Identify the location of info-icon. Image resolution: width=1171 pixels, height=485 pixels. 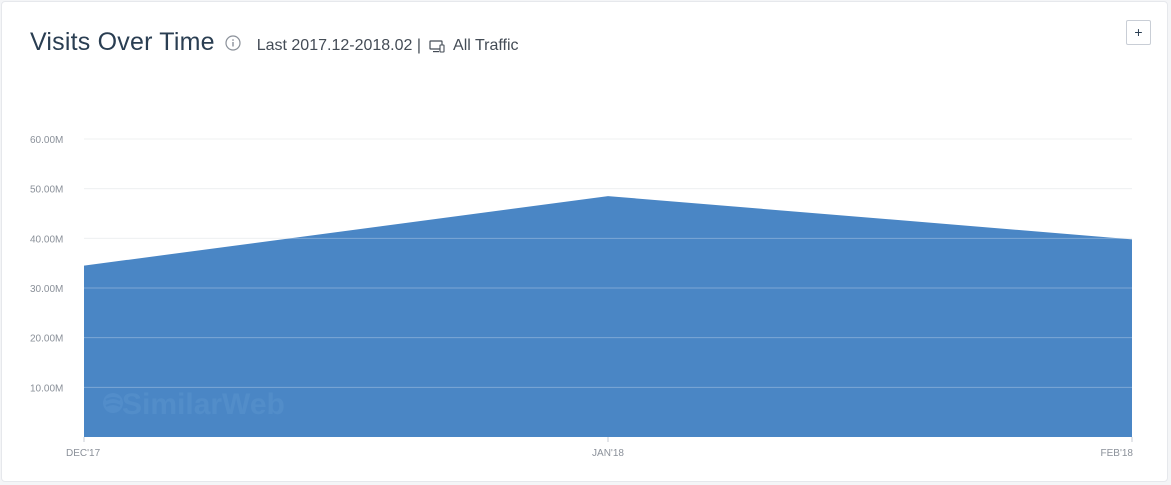
(233, 43).